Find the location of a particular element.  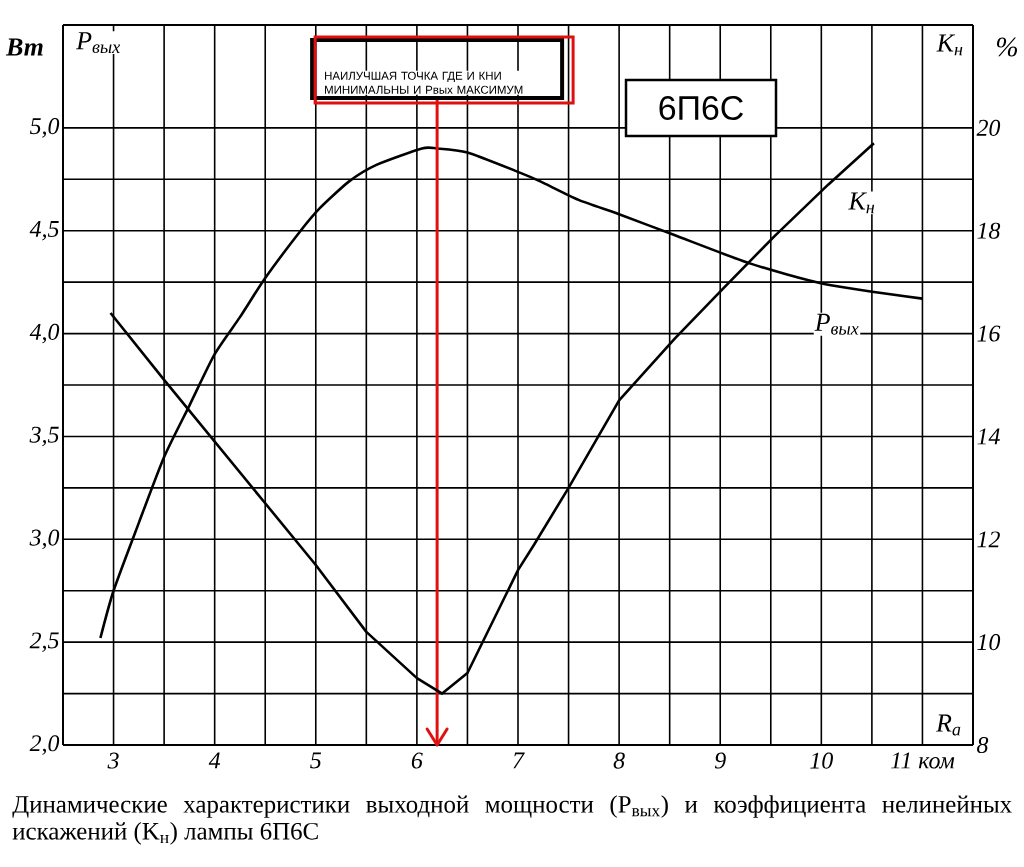

y-tick-label: 5,0 is located at coordinates (44, 128).